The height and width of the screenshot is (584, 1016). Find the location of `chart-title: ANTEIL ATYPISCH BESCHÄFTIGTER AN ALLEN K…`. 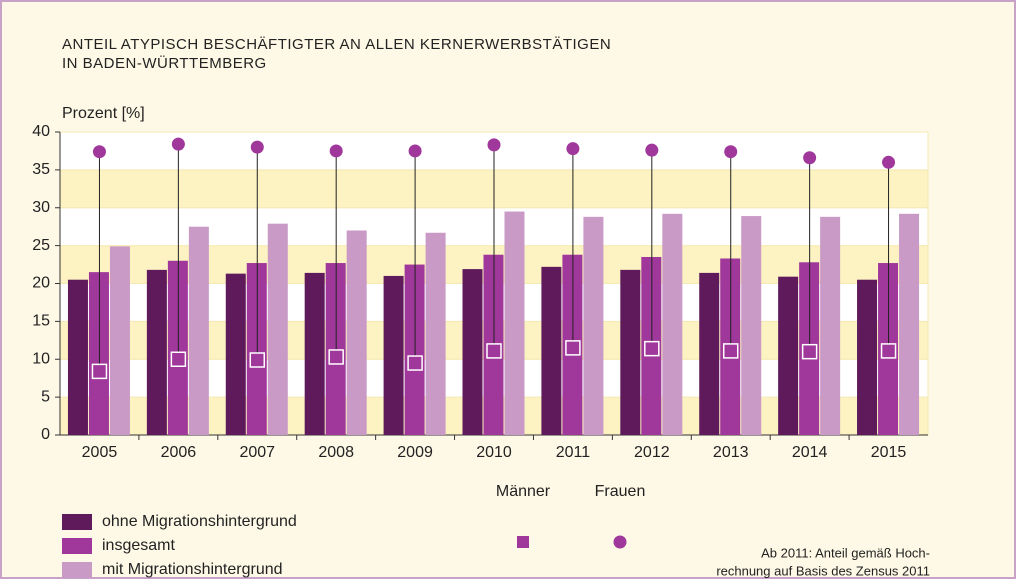

chart-title: ANTEIL ATYPISCH BESCHÄFTIGTER AN ALLEN K… is located at coordinates (336, 44).